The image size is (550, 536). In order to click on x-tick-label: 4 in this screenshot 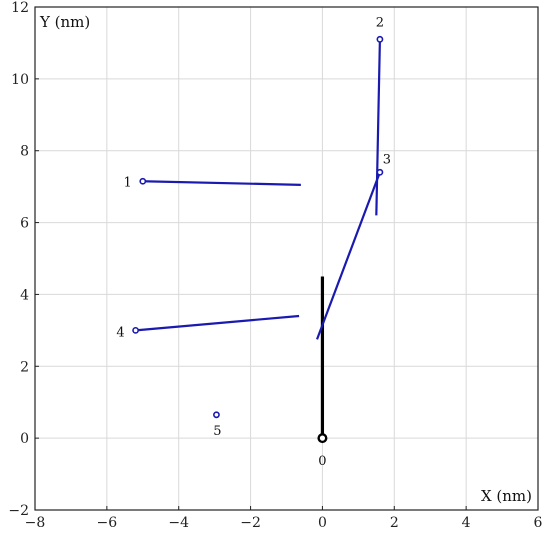, I will do `click(466, 523)`.